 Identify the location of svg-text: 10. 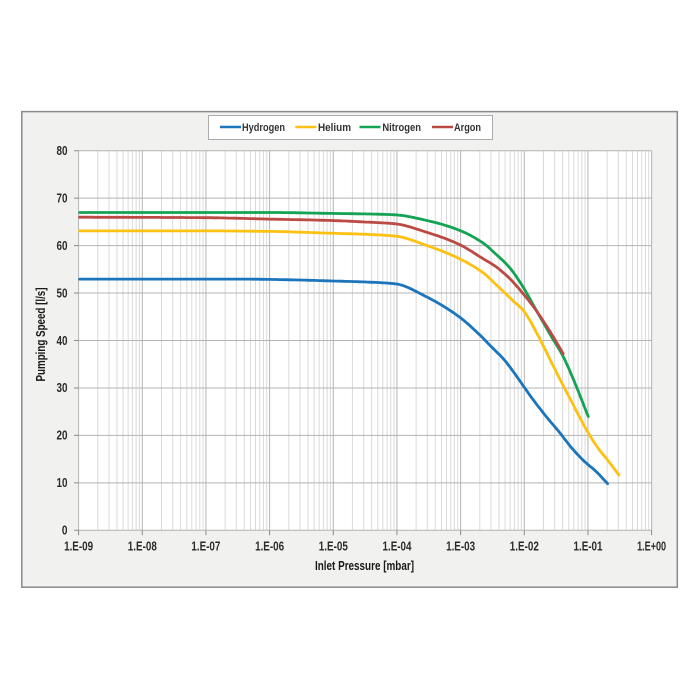
(62, 483).